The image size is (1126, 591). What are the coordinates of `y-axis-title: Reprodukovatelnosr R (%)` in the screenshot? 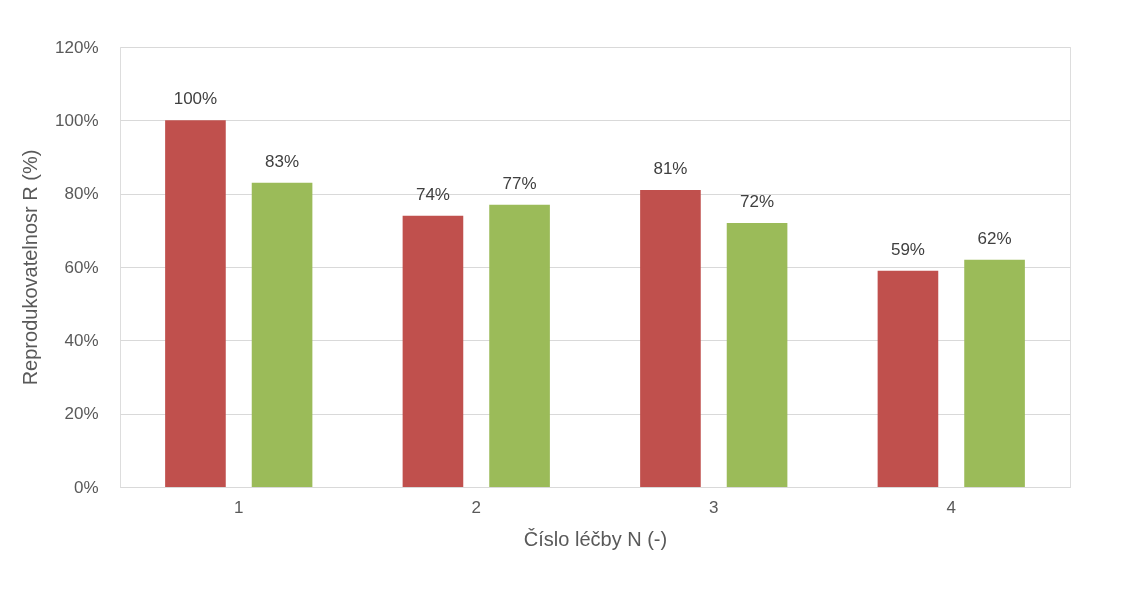 It's located at (30, 267).